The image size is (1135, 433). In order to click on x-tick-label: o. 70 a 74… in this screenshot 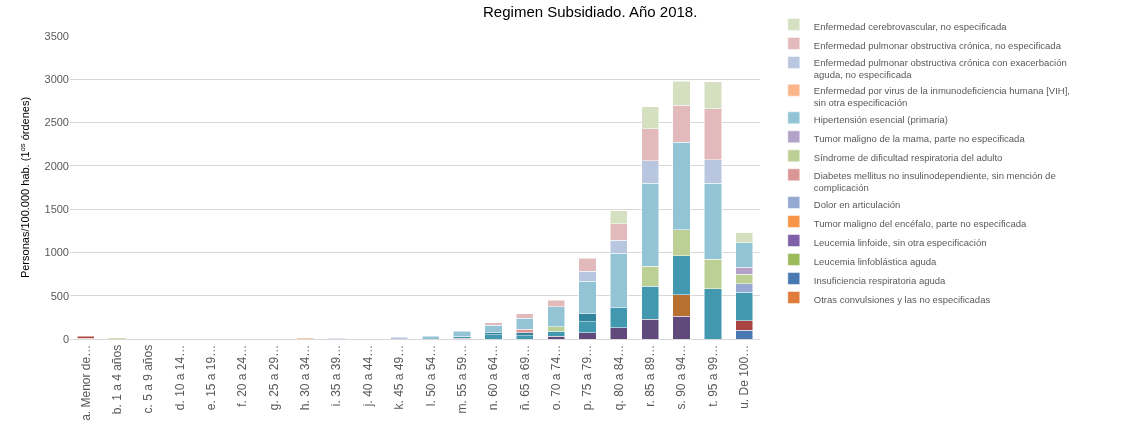, I will do `click(556, 377)`.